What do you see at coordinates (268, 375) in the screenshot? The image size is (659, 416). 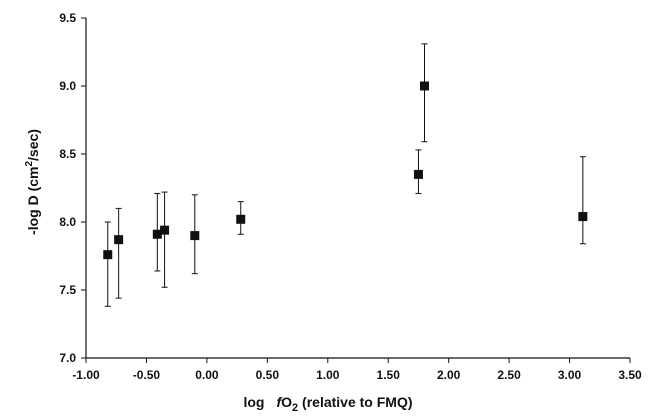 I see `x-tick-label: 0.50` at bounding box center [268, 375].